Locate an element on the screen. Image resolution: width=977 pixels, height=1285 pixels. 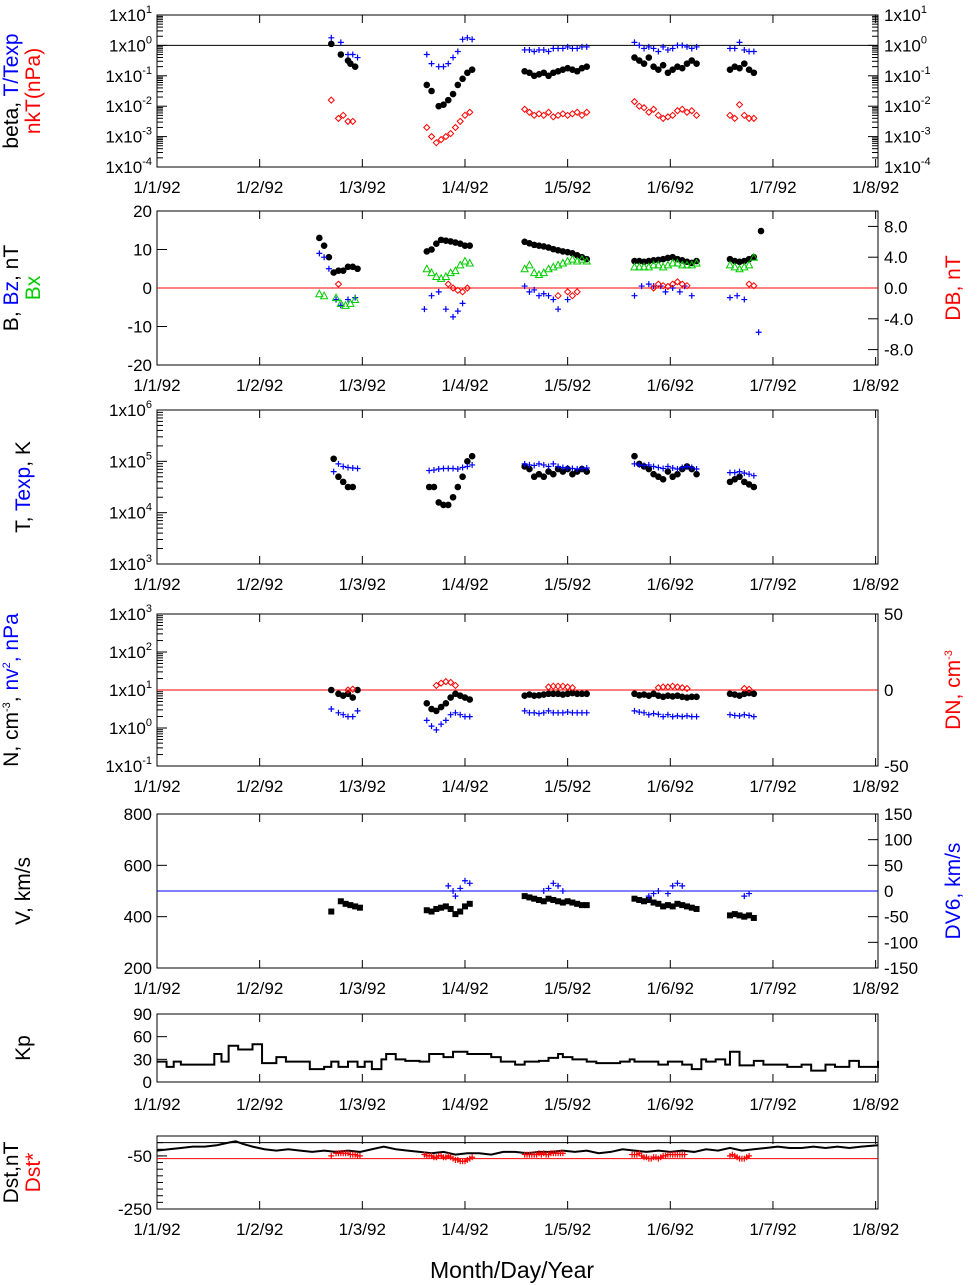
y-axis-label-part: B, is located at coordinates (11, 319).